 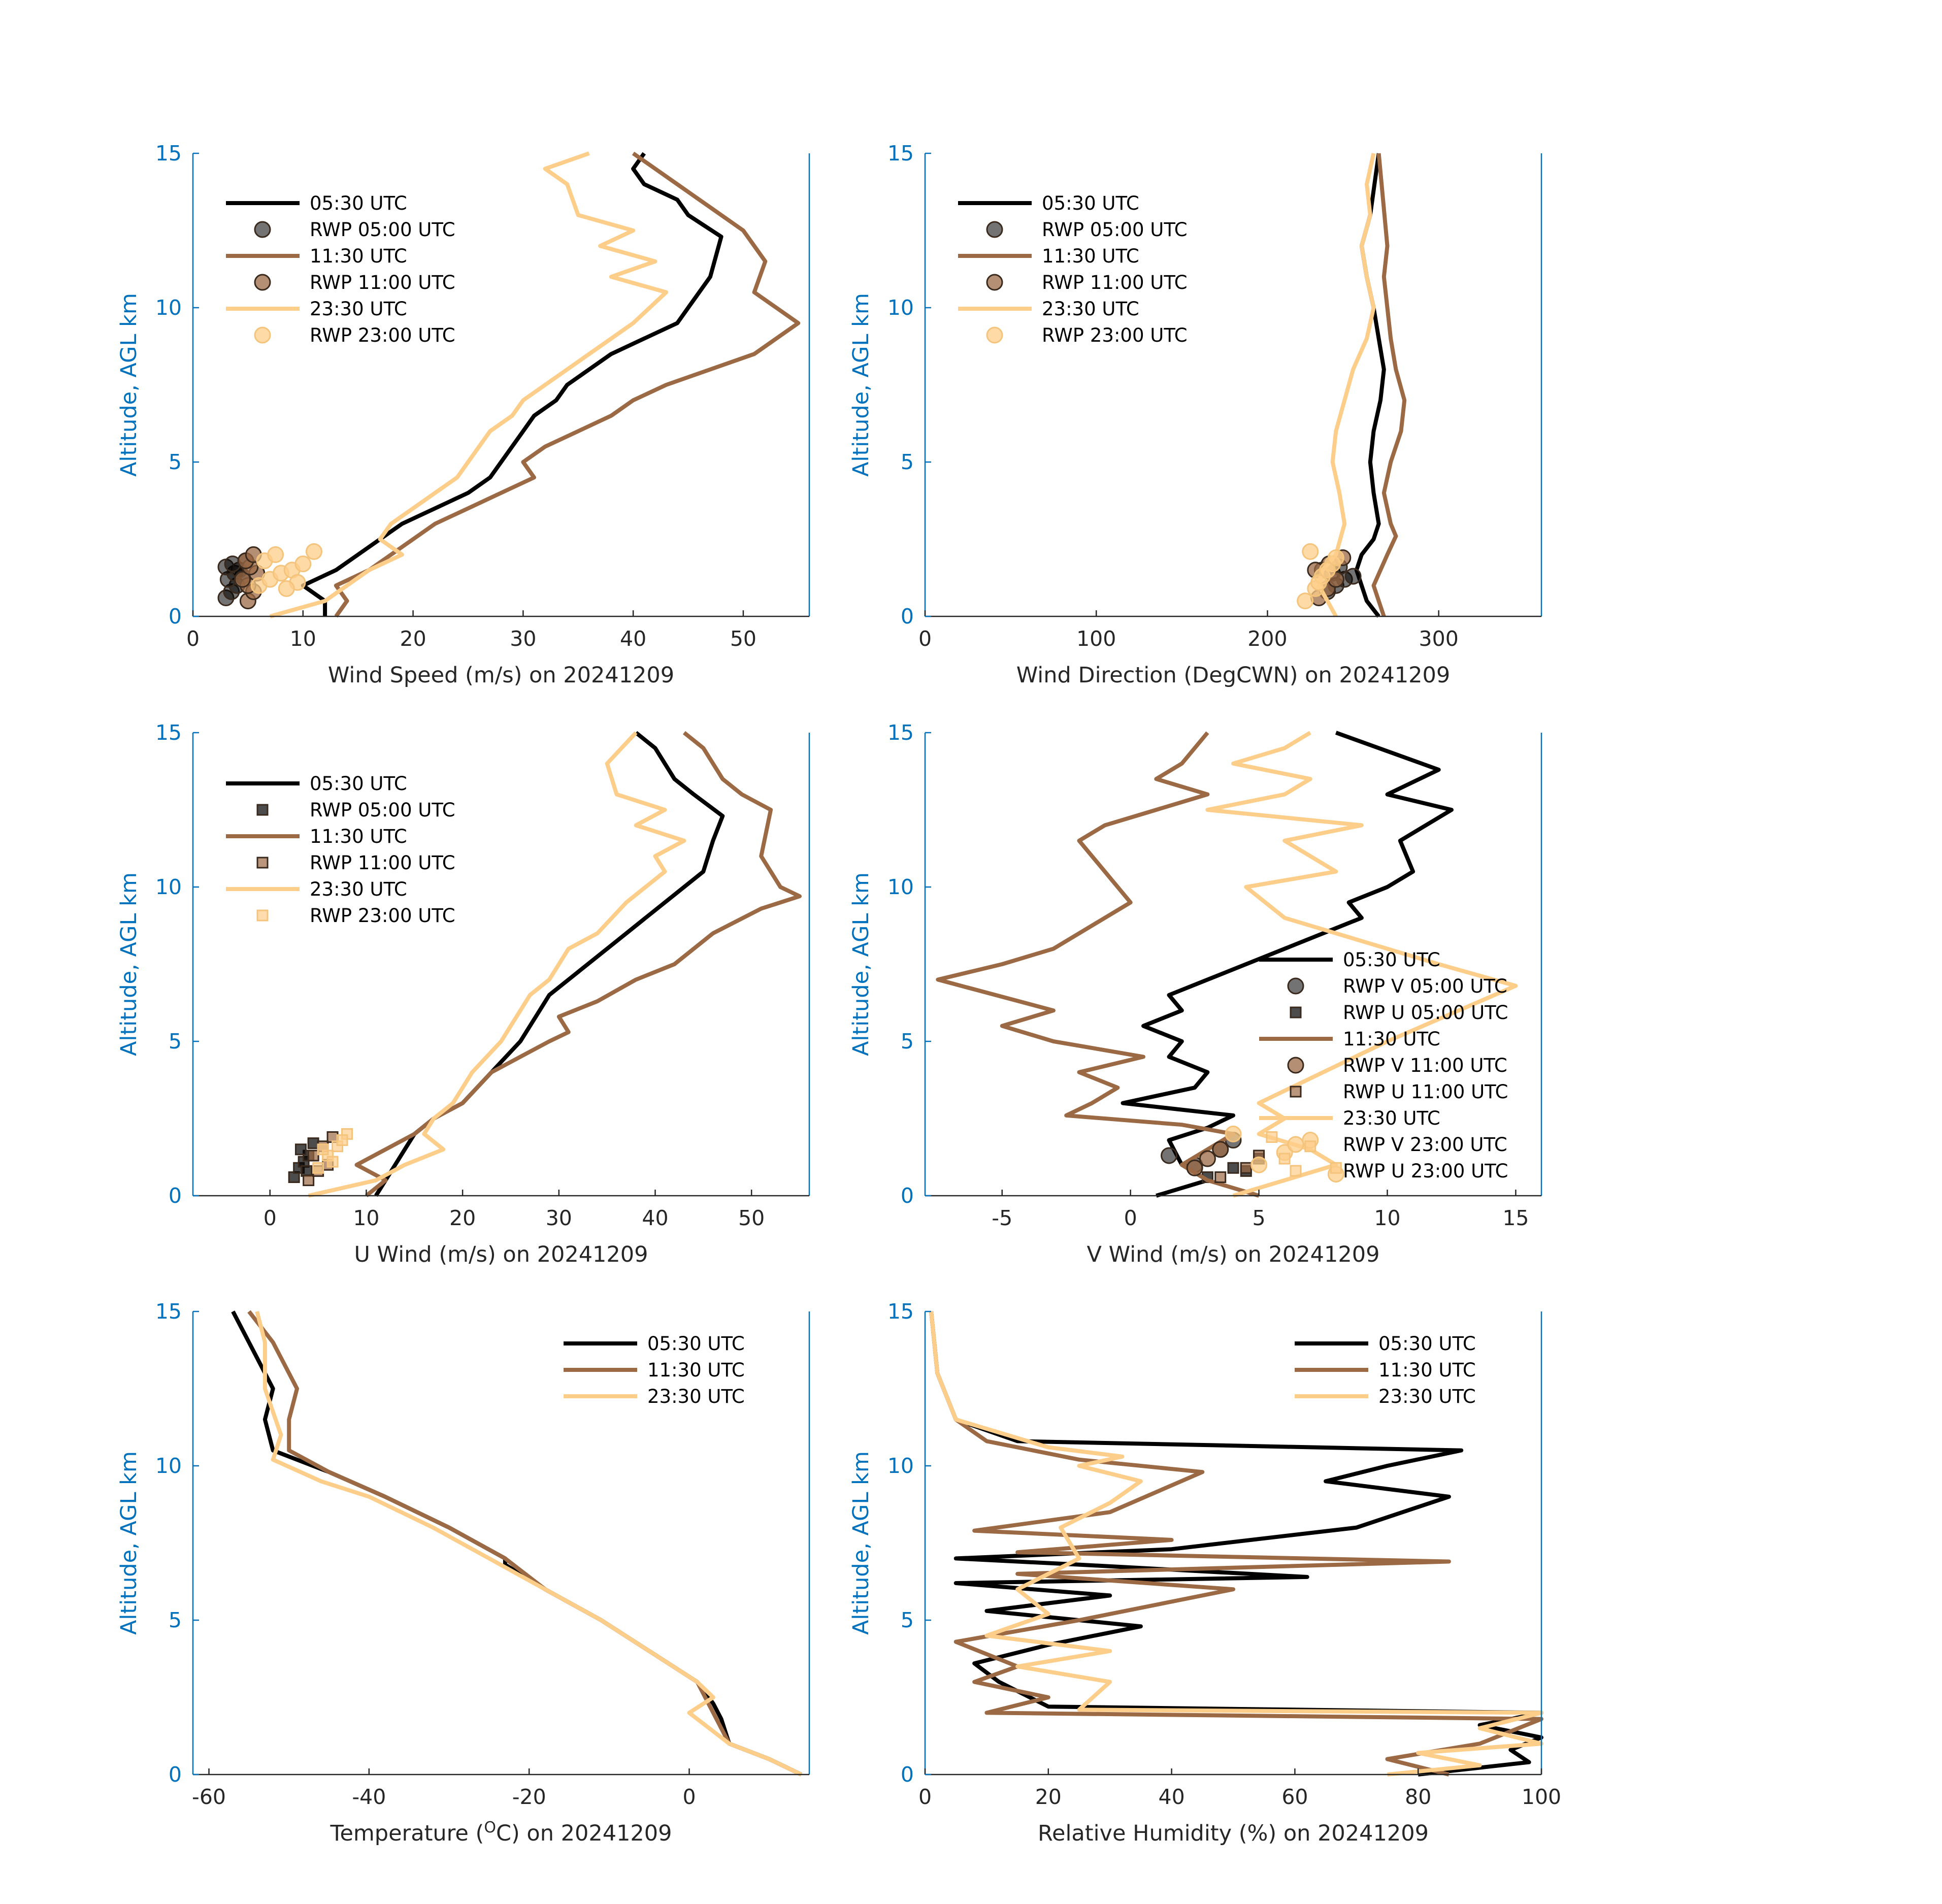 I want to click on x-tick-label: 200, so click(x=1267, y=639).